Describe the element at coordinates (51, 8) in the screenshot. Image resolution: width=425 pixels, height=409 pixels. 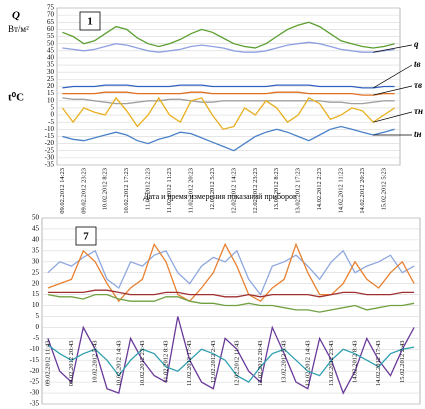
I see `y-tick-label: 75` at that location.